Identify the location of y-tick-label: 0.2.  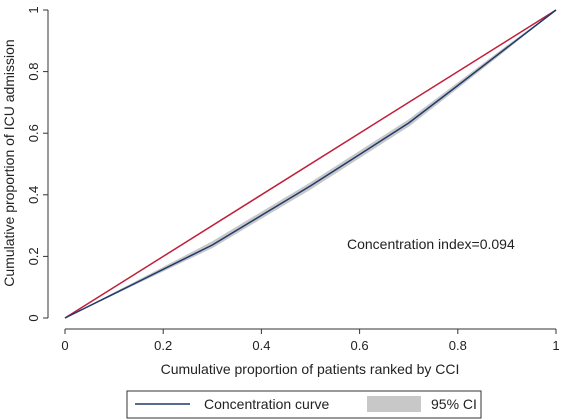
(33, 256).